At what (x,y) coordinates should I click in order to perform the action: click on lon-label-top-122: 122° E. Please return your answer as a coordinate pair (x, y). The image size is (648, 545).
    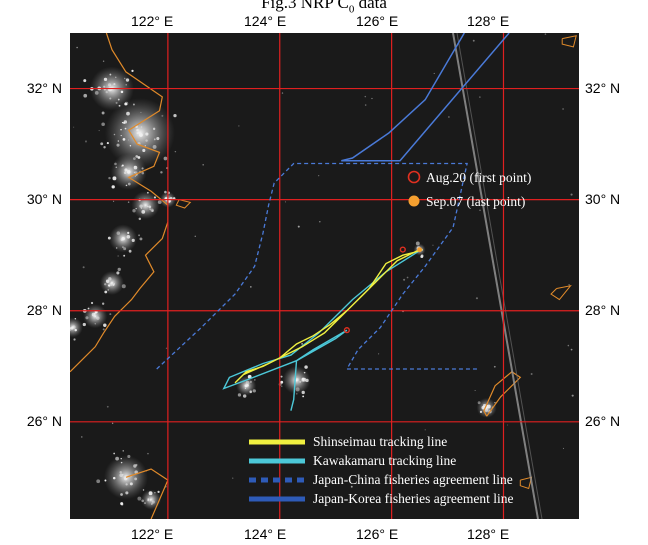
    Looking at the image, I should click on (152, 21).